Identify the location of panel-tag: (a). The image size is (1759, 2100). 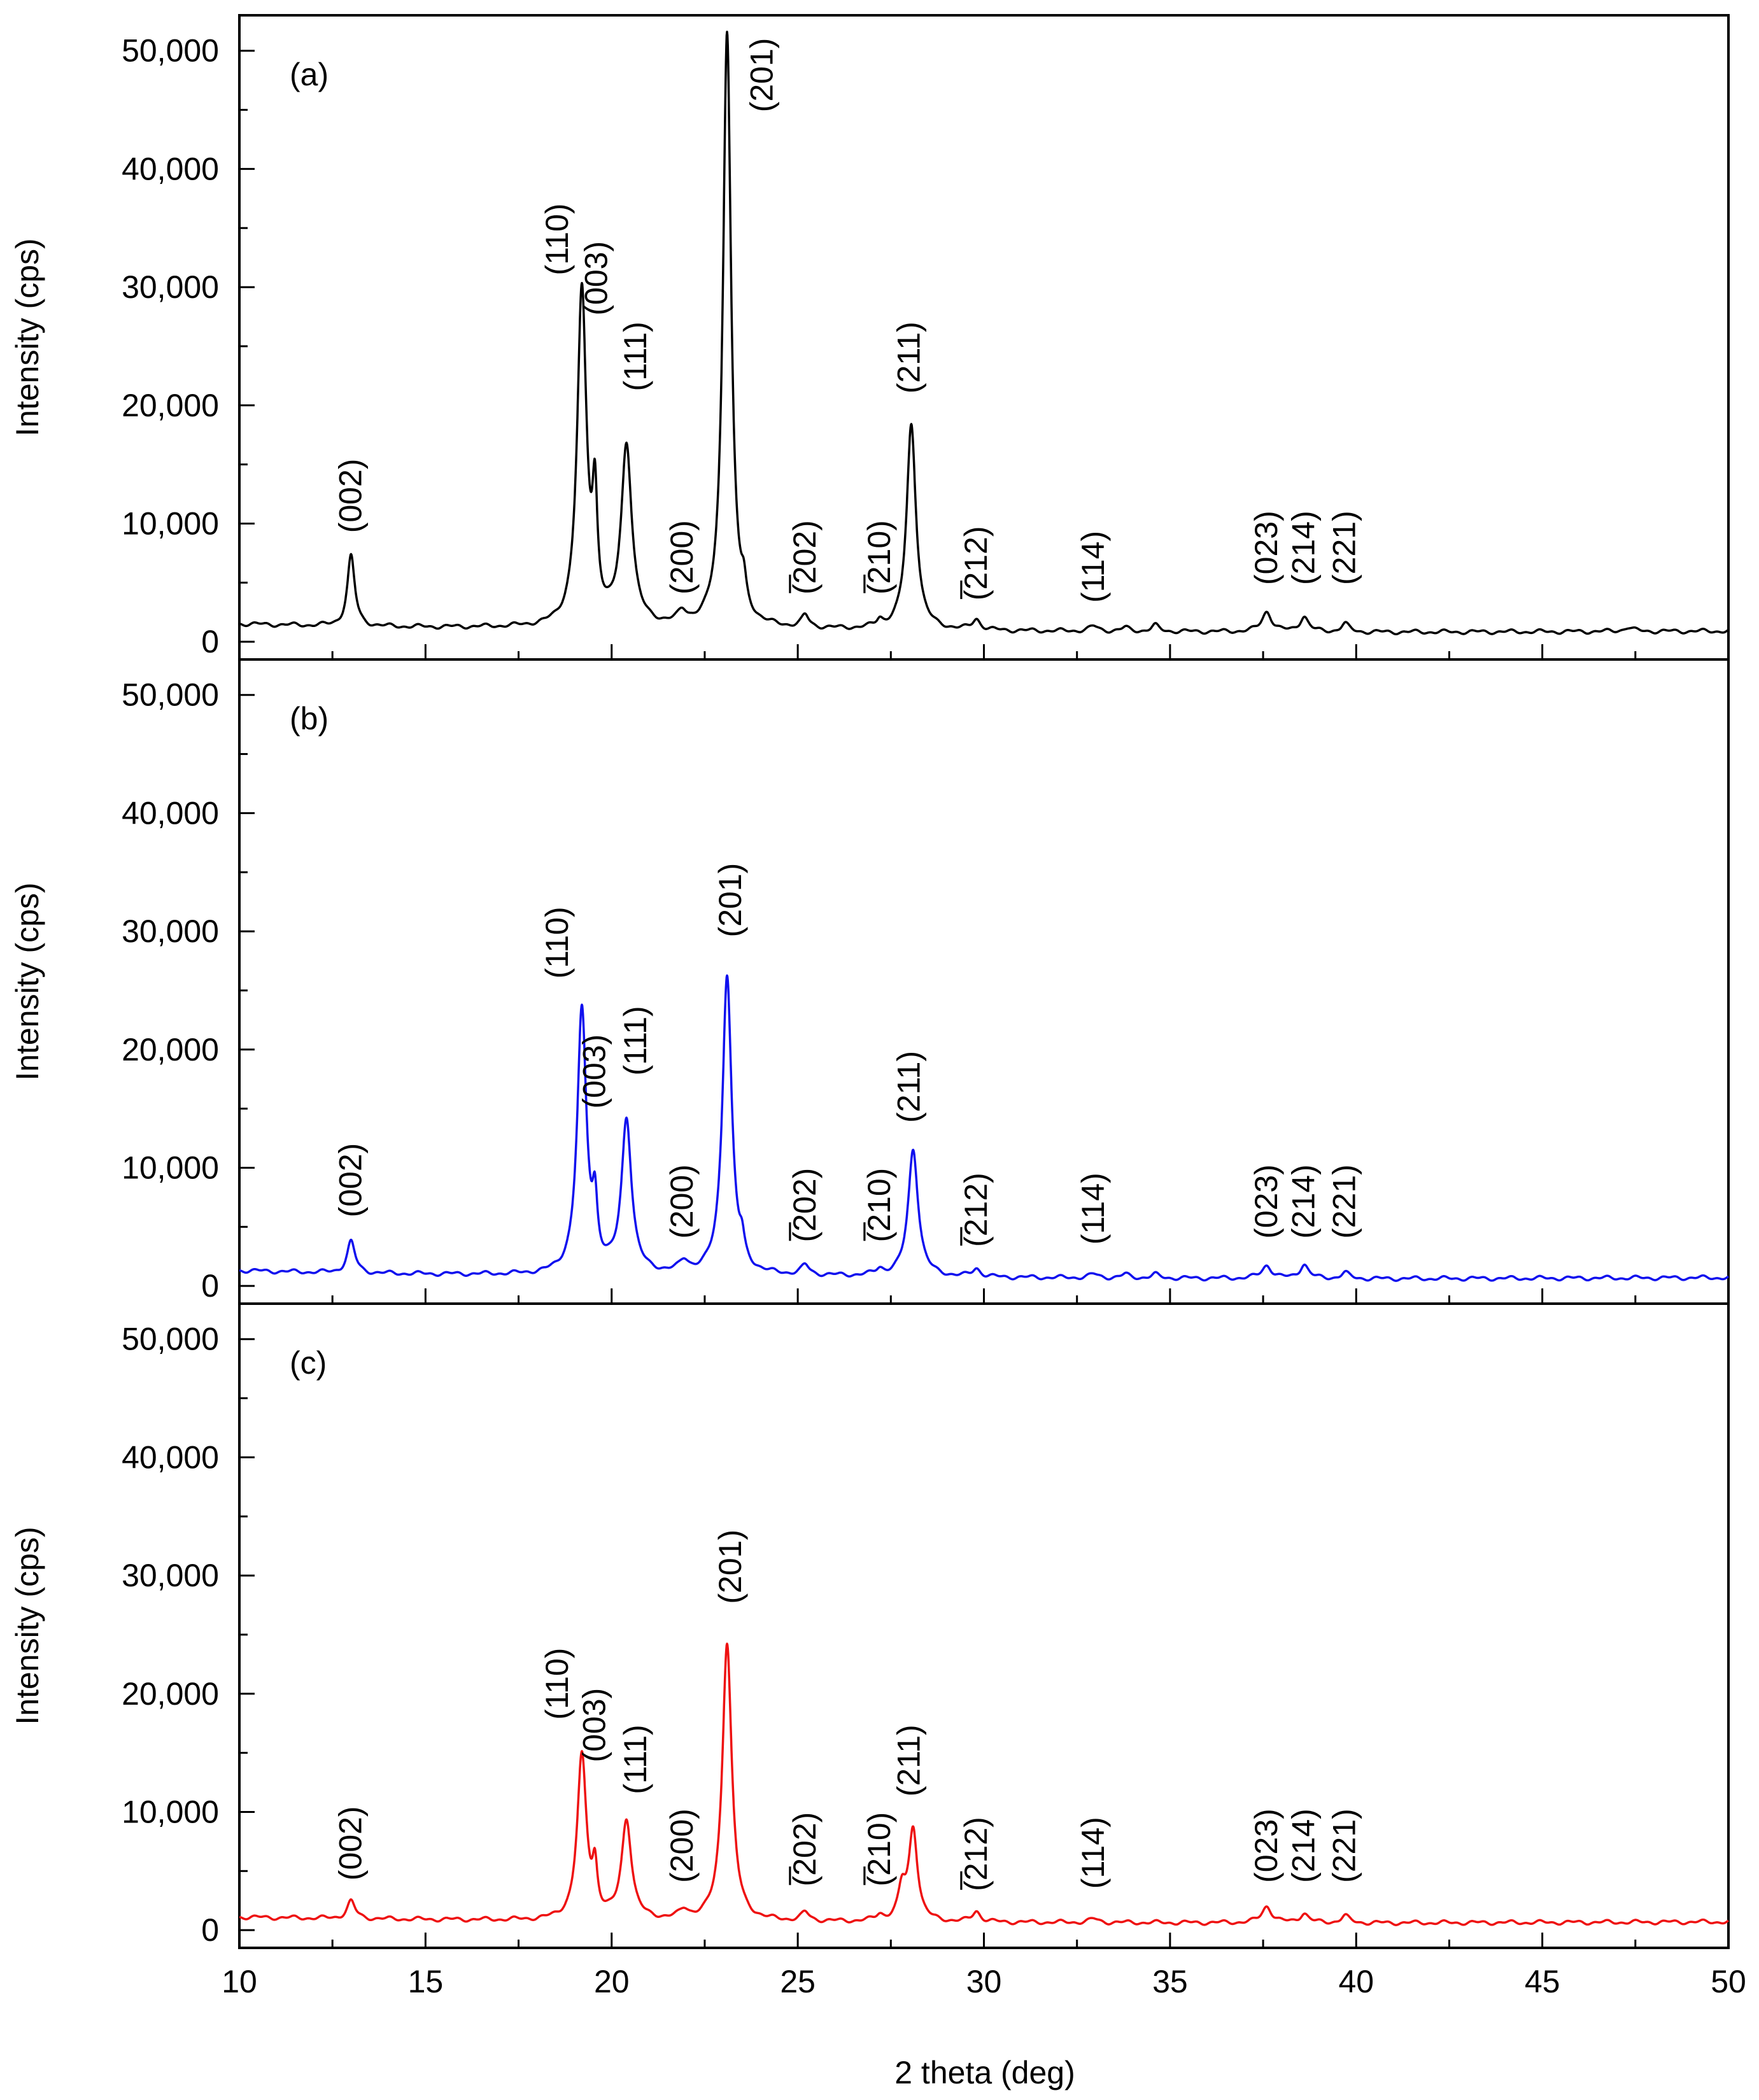
(309, 74).